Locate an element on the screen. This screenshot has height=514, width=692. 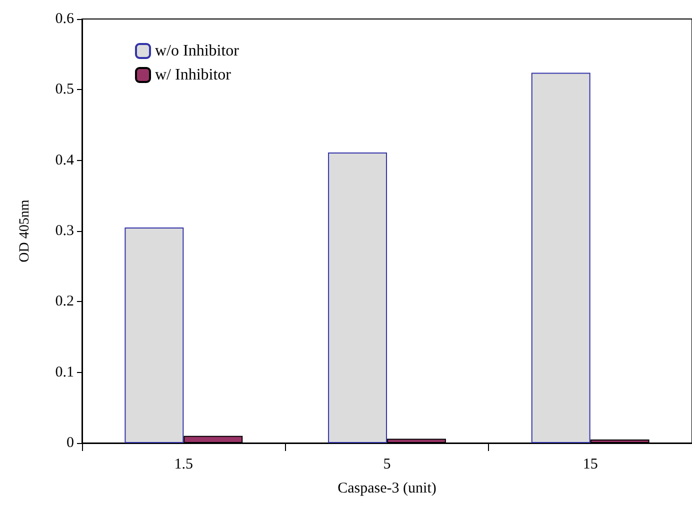
y-tick-label: 0.3 is located at coordinates (64, 231).